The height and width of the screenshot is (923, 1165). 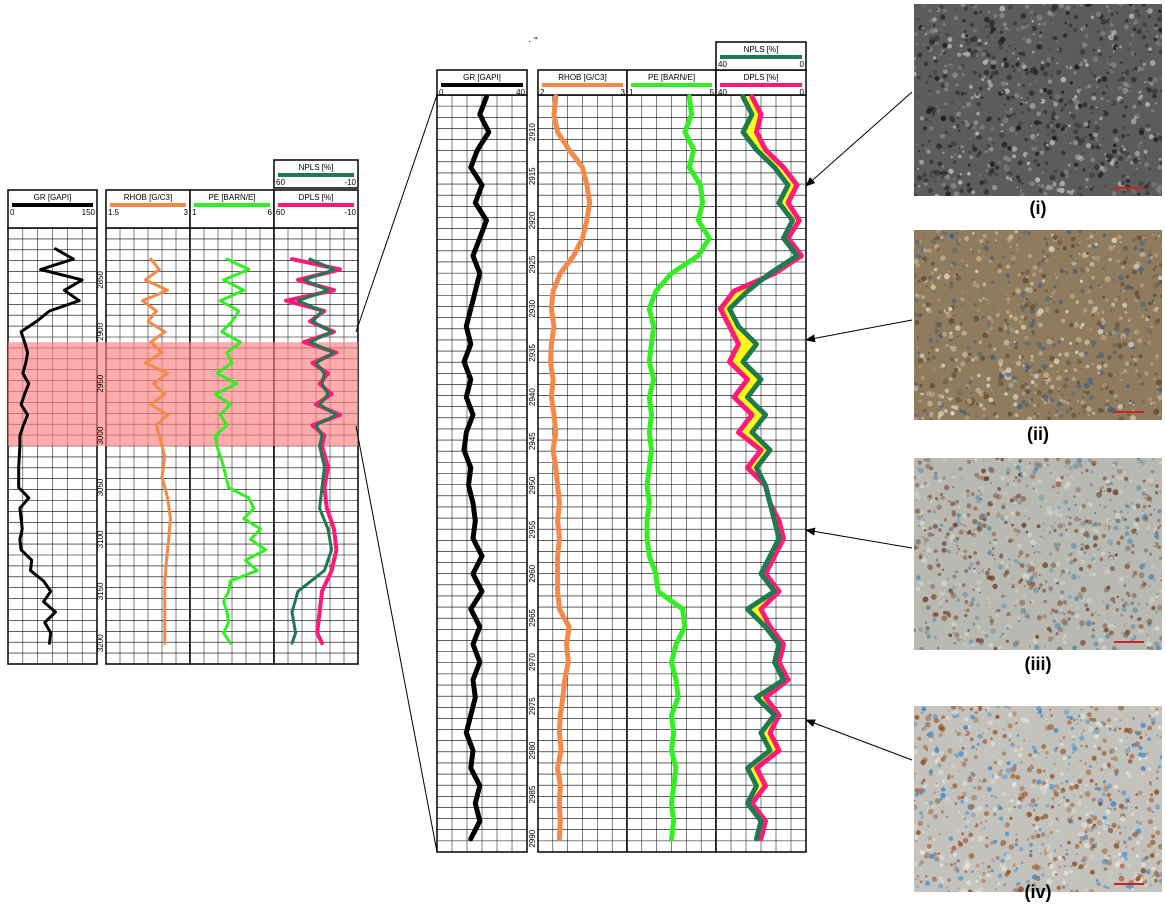 What do you see at coordinates (532, 573) in the screenshot?
I see `depth-tick-label: 2960` at bounding box center [532, 573].